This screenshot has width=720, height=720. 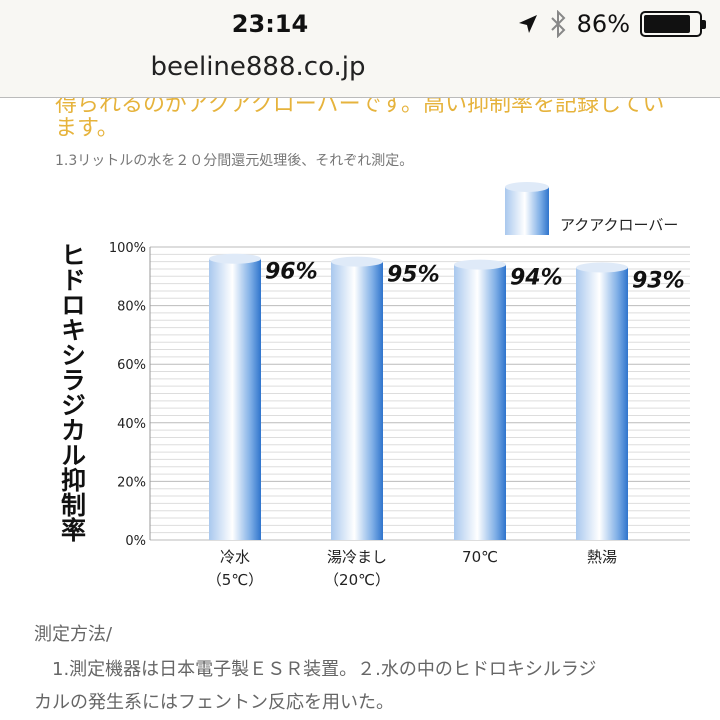 I want to click on bluetooth-icon, so click(x=558, y=24).